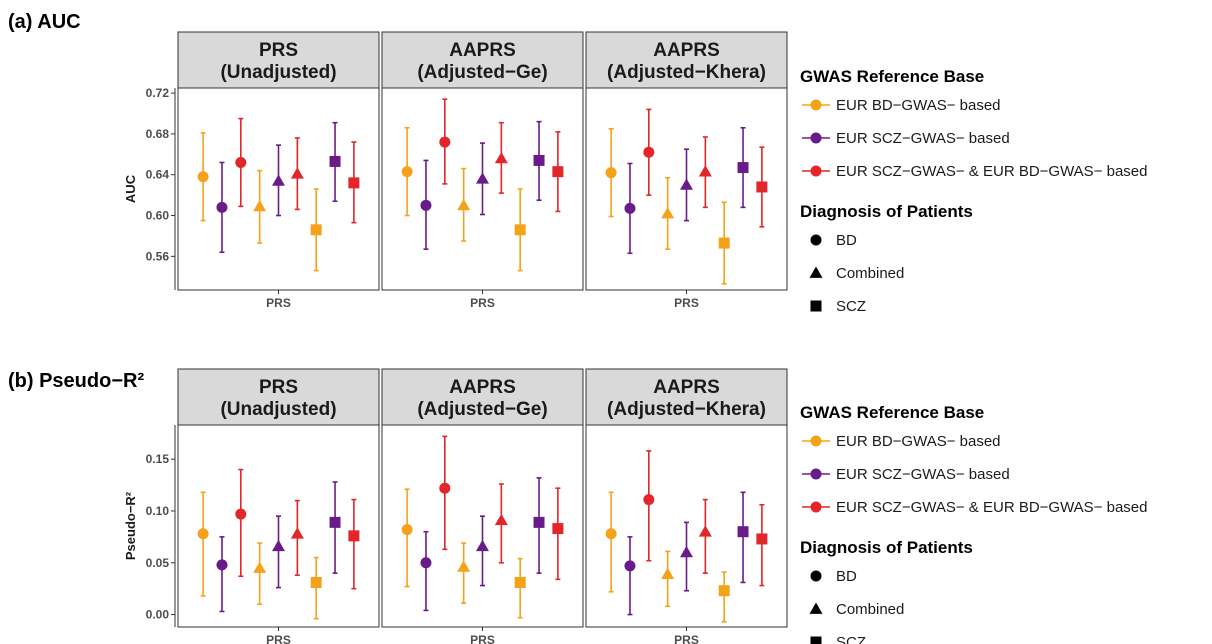 The height and width of the screenshot is (644, 1212). What do you see at coordinates (158, 256) in the screenshot?
I see `y-tick-label: 0.56` at bounding box center [158, 256].